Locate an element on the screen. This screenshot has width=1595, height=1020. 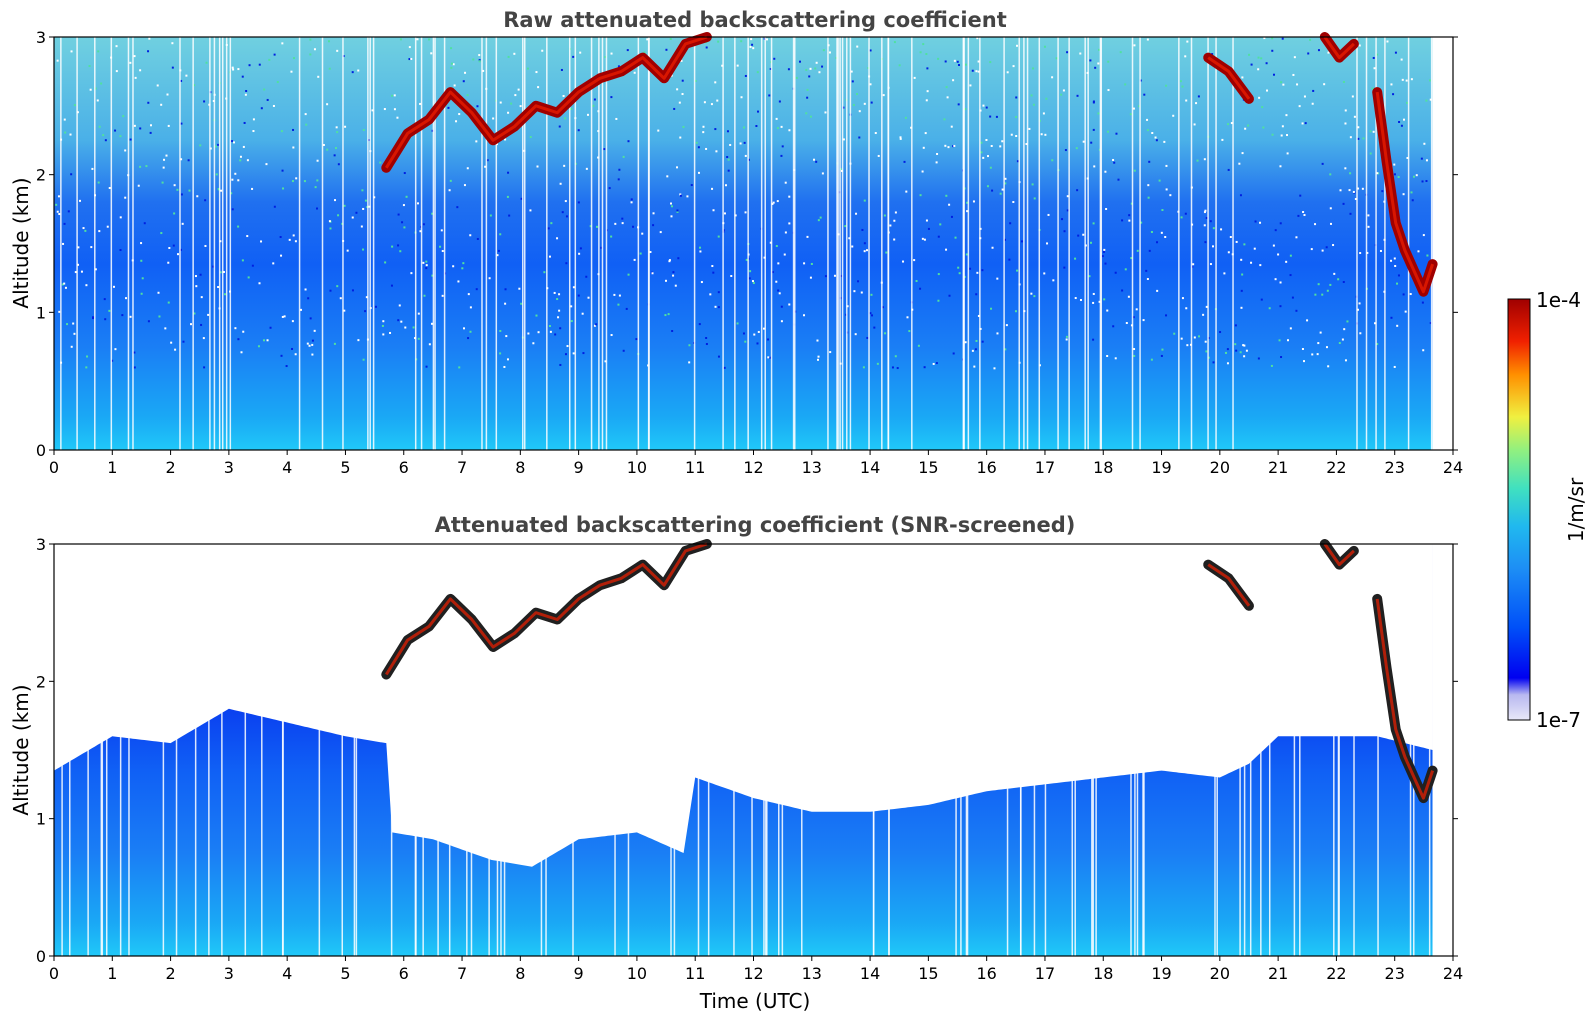
colorbar: 1e-4 1e-7 1/m/sr is located at coordinates (1547, 510).